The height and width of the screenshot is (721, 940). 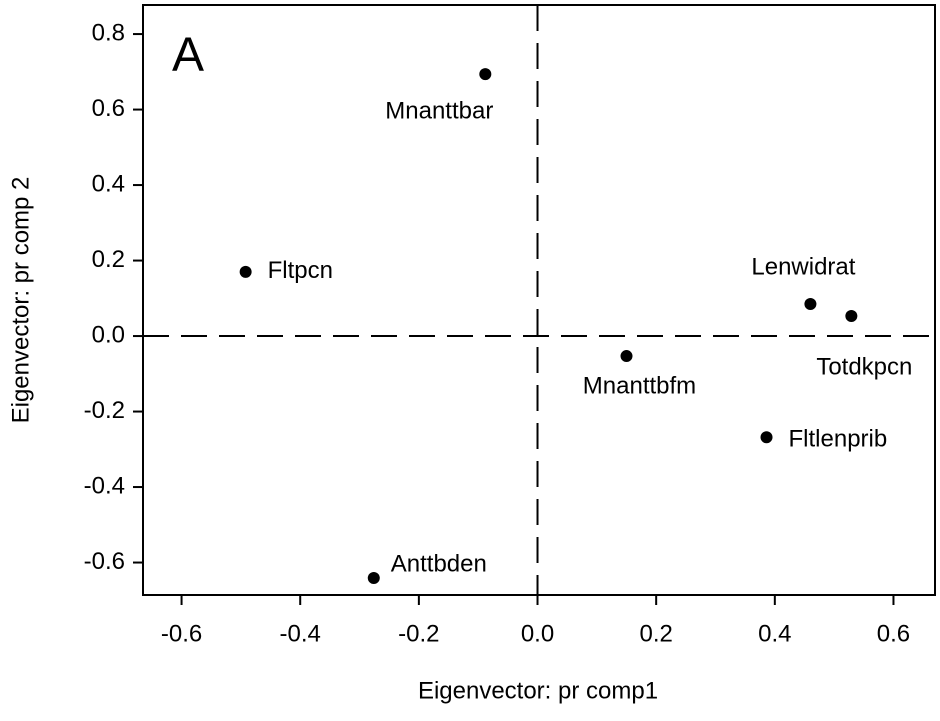 What do you see at coordinates (418, 633) in the screenshot?
I see `x-tick-label: -0.2` at bounding box center [418, 633].